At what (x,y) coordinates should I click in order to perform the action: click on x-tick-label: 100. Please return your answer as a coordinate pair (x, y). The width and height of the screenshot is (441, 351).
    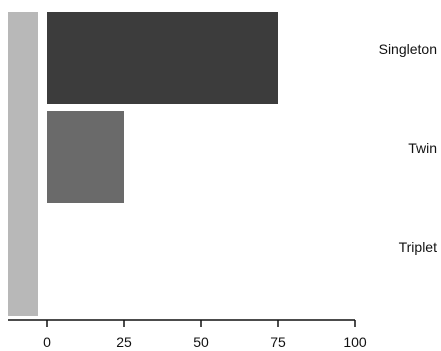
    Looking at the image, I should click on (355, 342).